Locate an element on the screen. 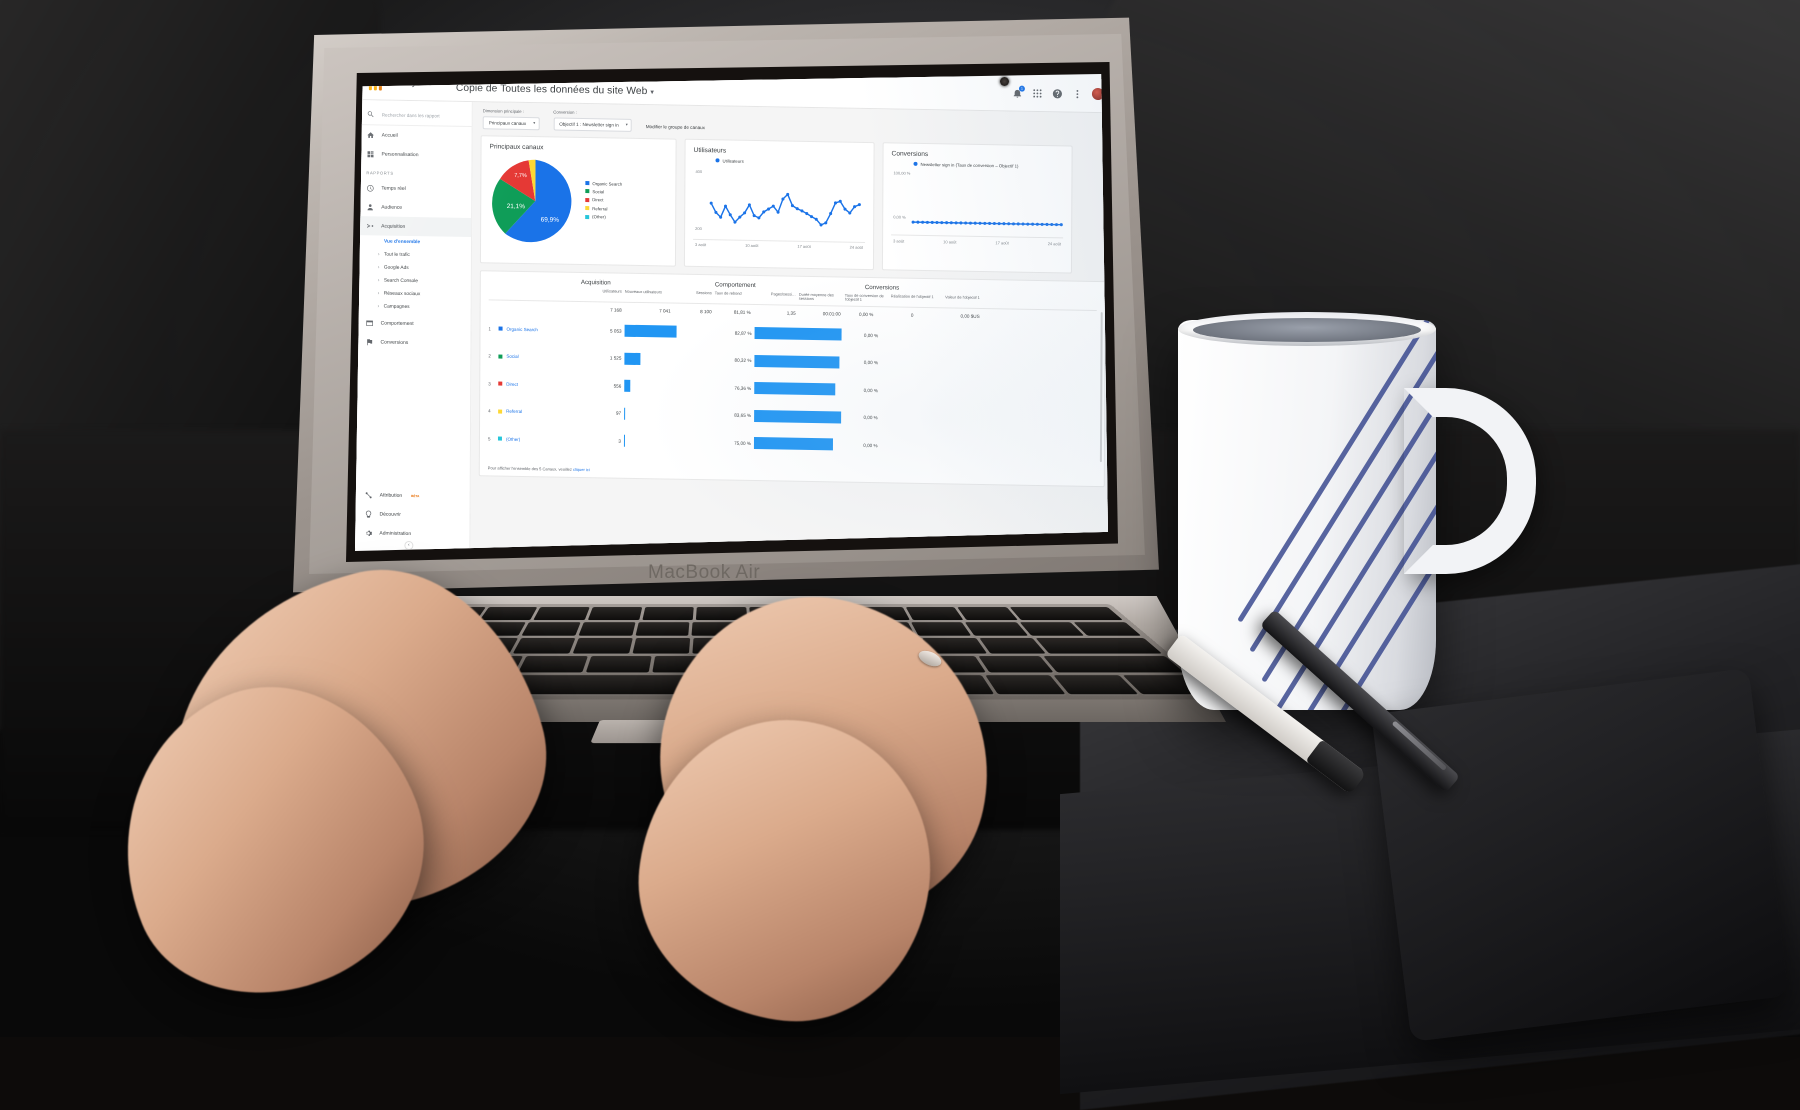 This screenshot has width=1800, height=1110. conversion-select: Objectif 1 : Newsletter sign in is located at coordinates (592, 124).